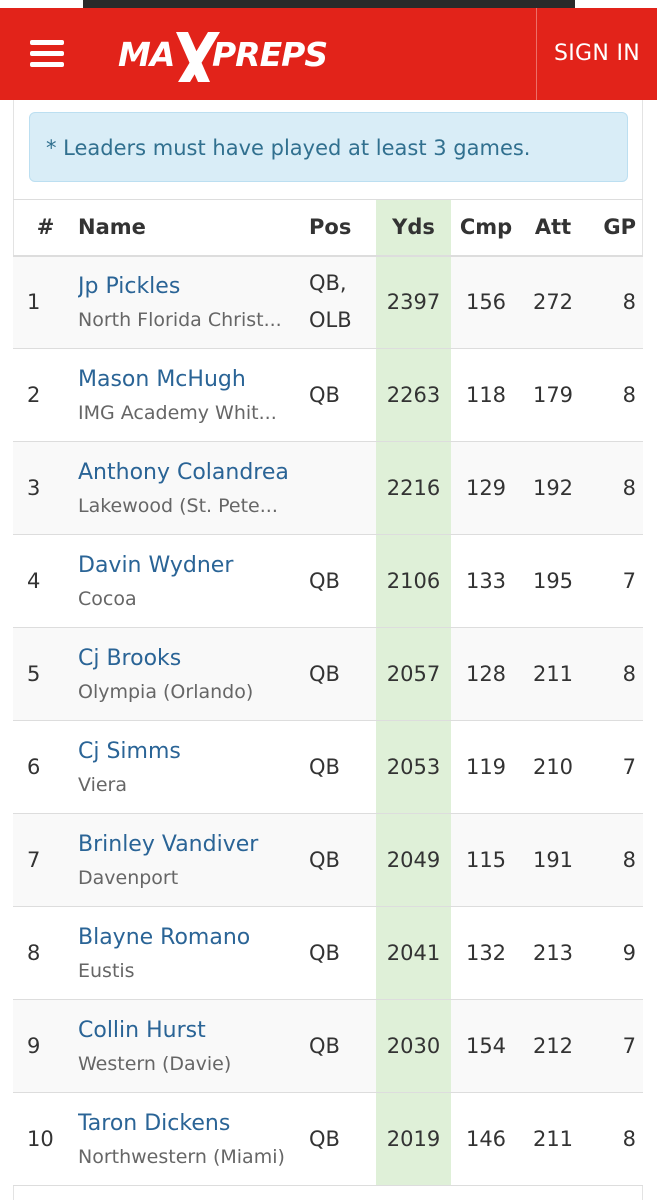  What do you see at coordinates (106, 970) in the screenshot?
I see `school-name: Eustis` at bounding box center [106, 970].